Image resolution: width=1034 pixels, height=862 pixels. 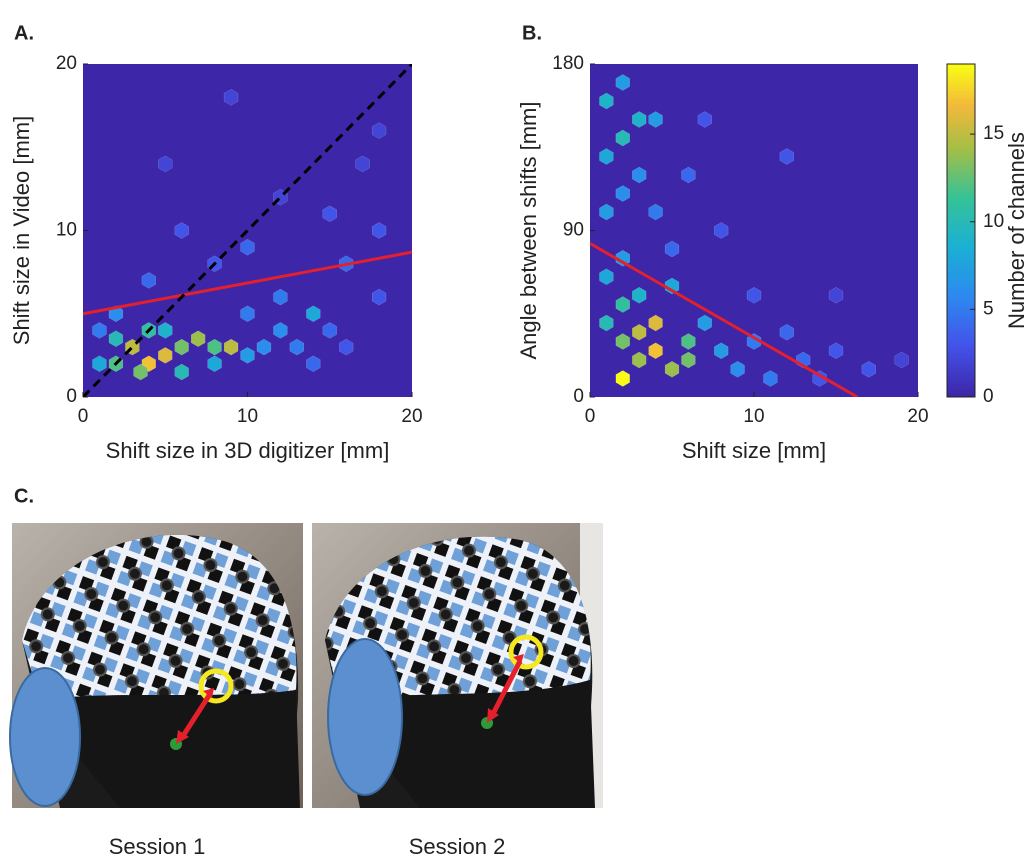 What do you see at coordinates (988, 308) in the screenshot?
I see `colorbar-tick-label: 5` at bounding box center [988, 308].